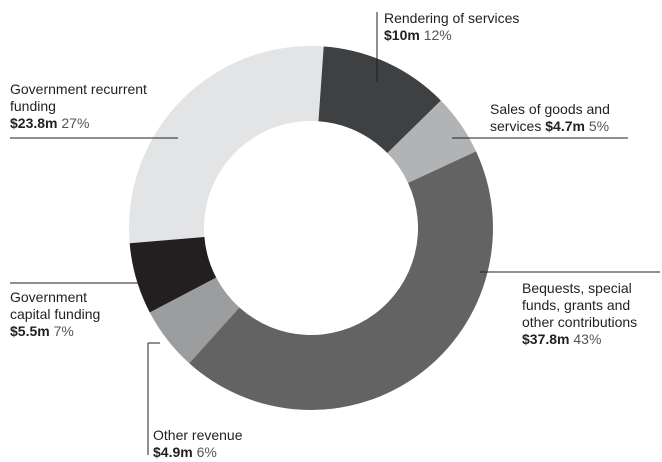  Describe the element at coordinates (459, 27) in the screenshot. I see `slice-label: Rendering of services $10m 12%` at that location.